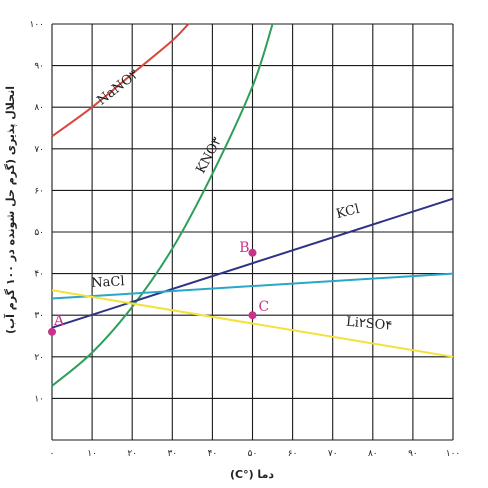  What do you see at coordinates (368, 324) in the screenshot?
I see `series-label: Li۲SO۴` at bounding box center [368, 324].